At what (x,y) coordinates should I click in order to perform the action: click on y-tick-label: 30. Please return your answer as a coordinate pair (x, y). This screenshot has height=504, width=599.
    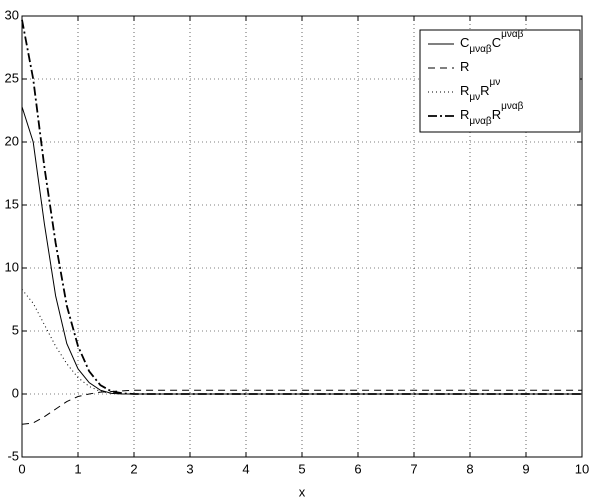
    Looking at the image, I should click on (12, 14).